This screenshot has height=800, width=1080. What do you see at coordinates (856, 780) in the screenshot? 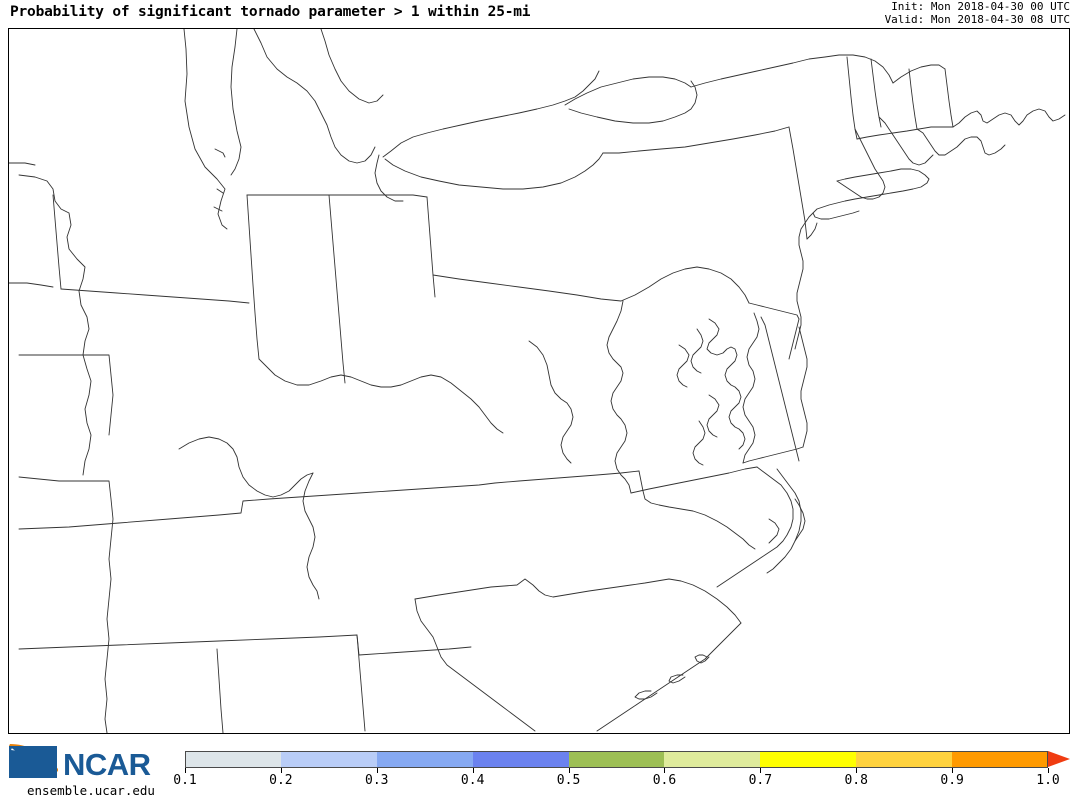
I see `colorbar-tick-label-0.8: 0.8` at bounding box center [856, 780].